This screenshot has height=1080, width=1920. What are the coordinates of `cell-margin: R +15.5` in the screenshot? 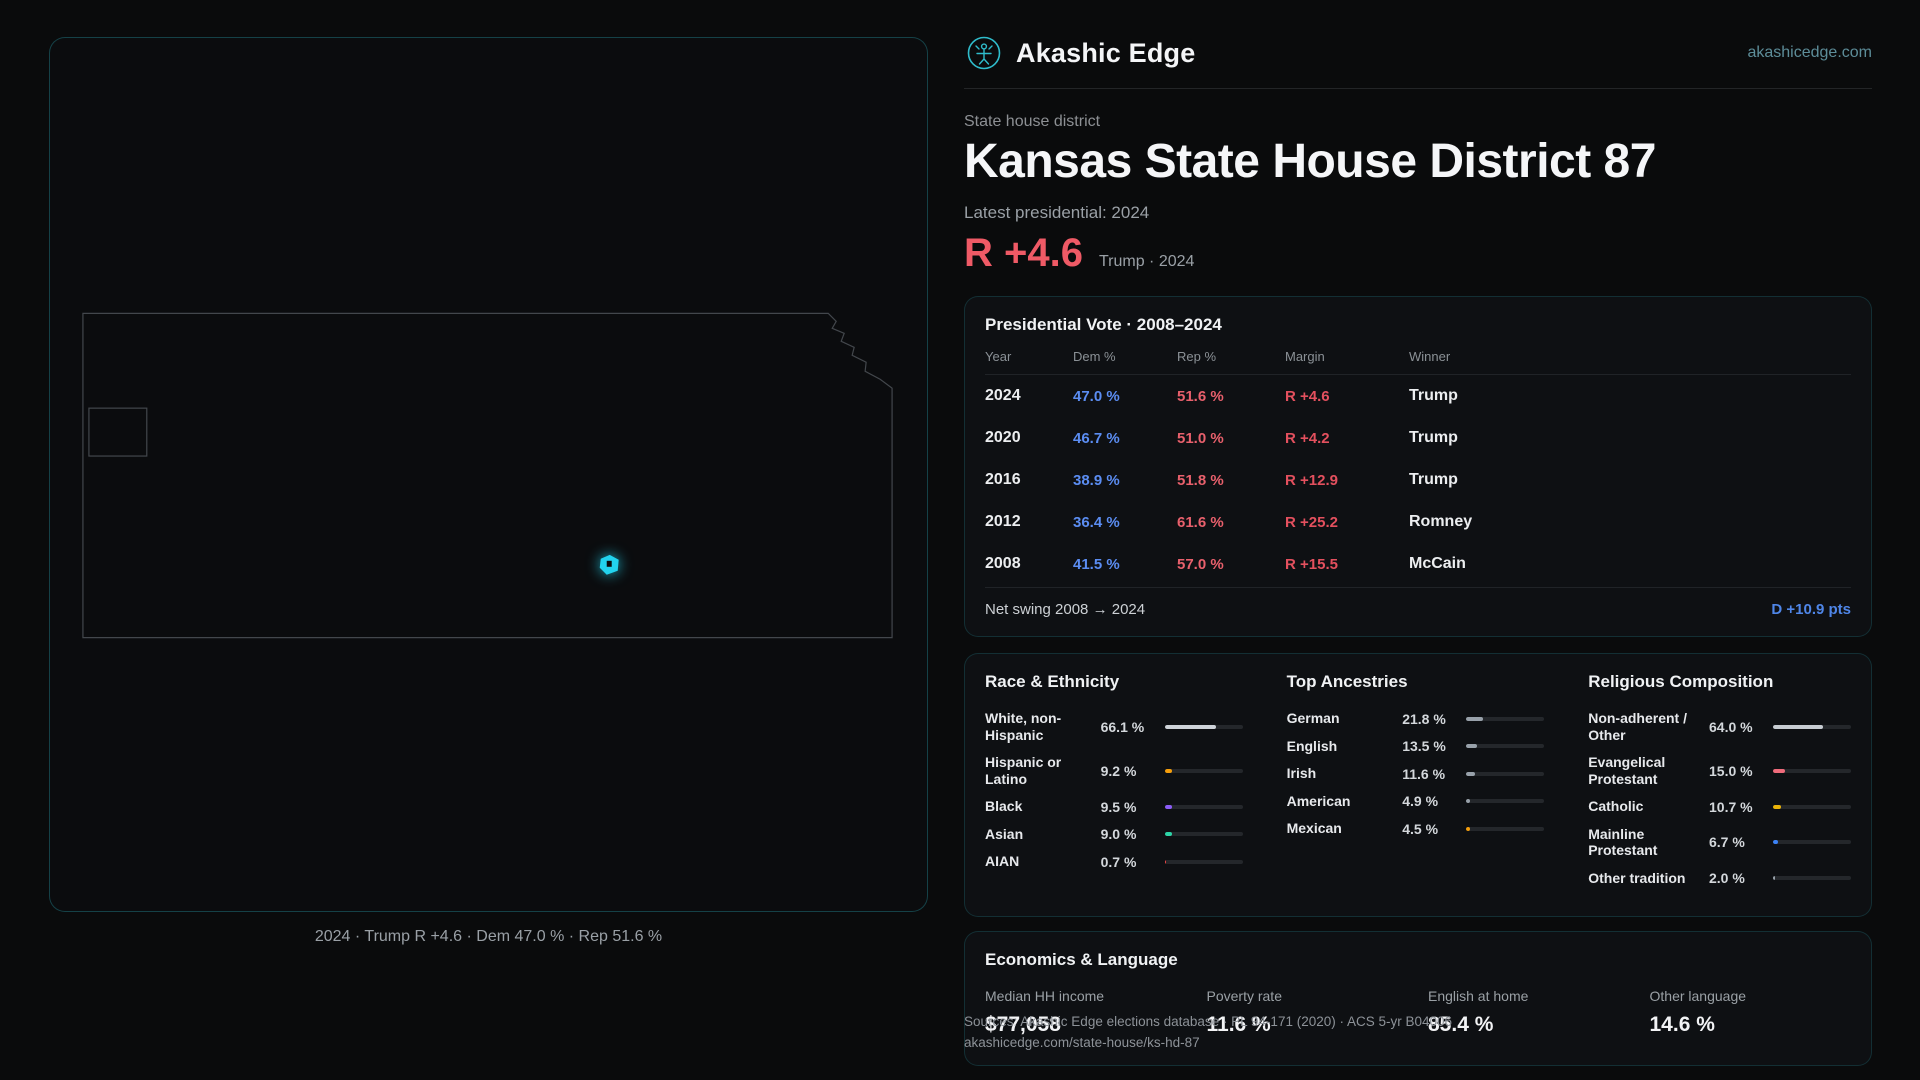 It's located at (1311, 564).